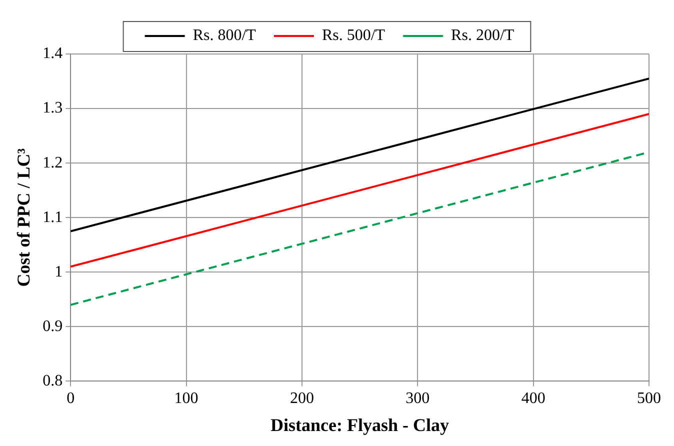  I want to click on y-tick-label: 1, so click(58, 271).